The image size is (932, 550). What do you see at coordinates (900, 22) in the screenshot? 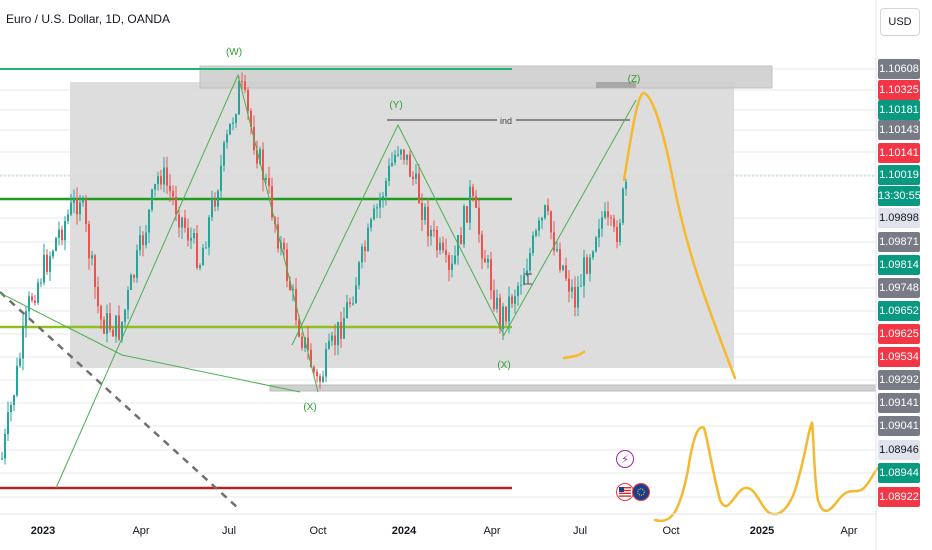
I see `currency-button: USD` at bounding box center [900, 22].